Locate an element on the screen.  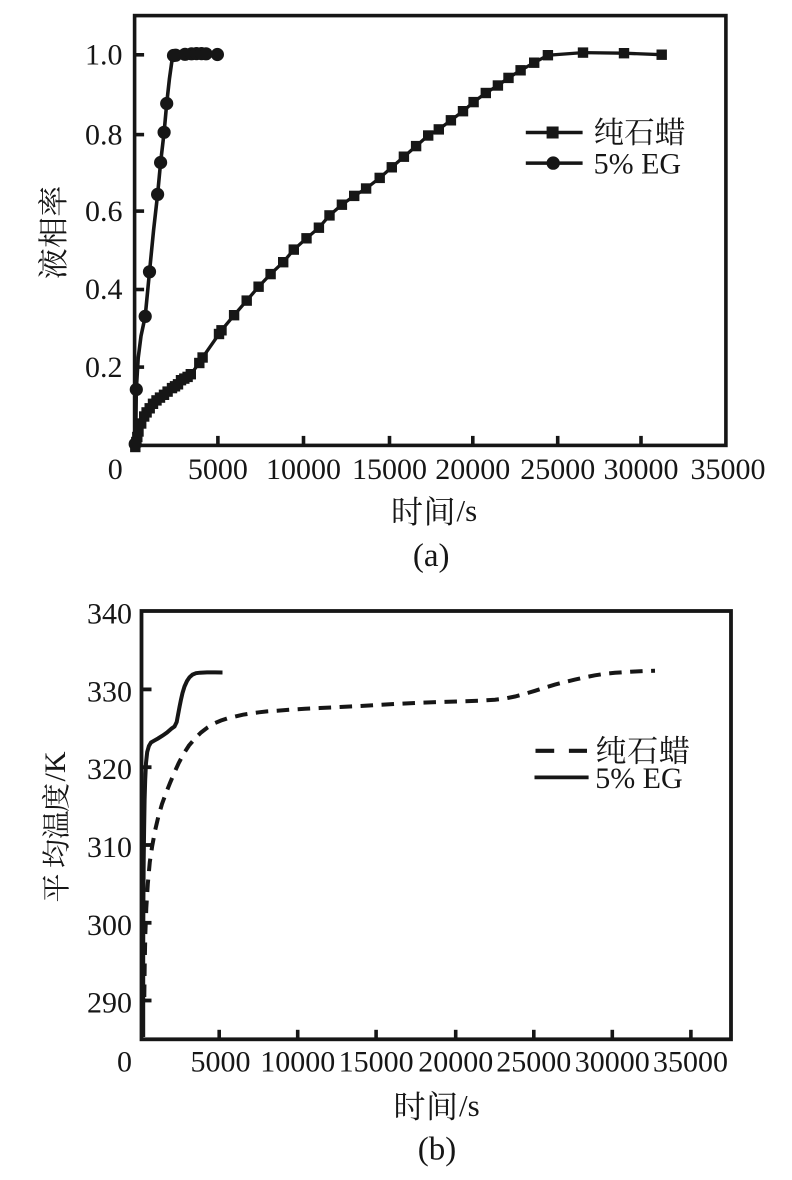
svg-text: 0.2 is located at coordinates (104, 367).